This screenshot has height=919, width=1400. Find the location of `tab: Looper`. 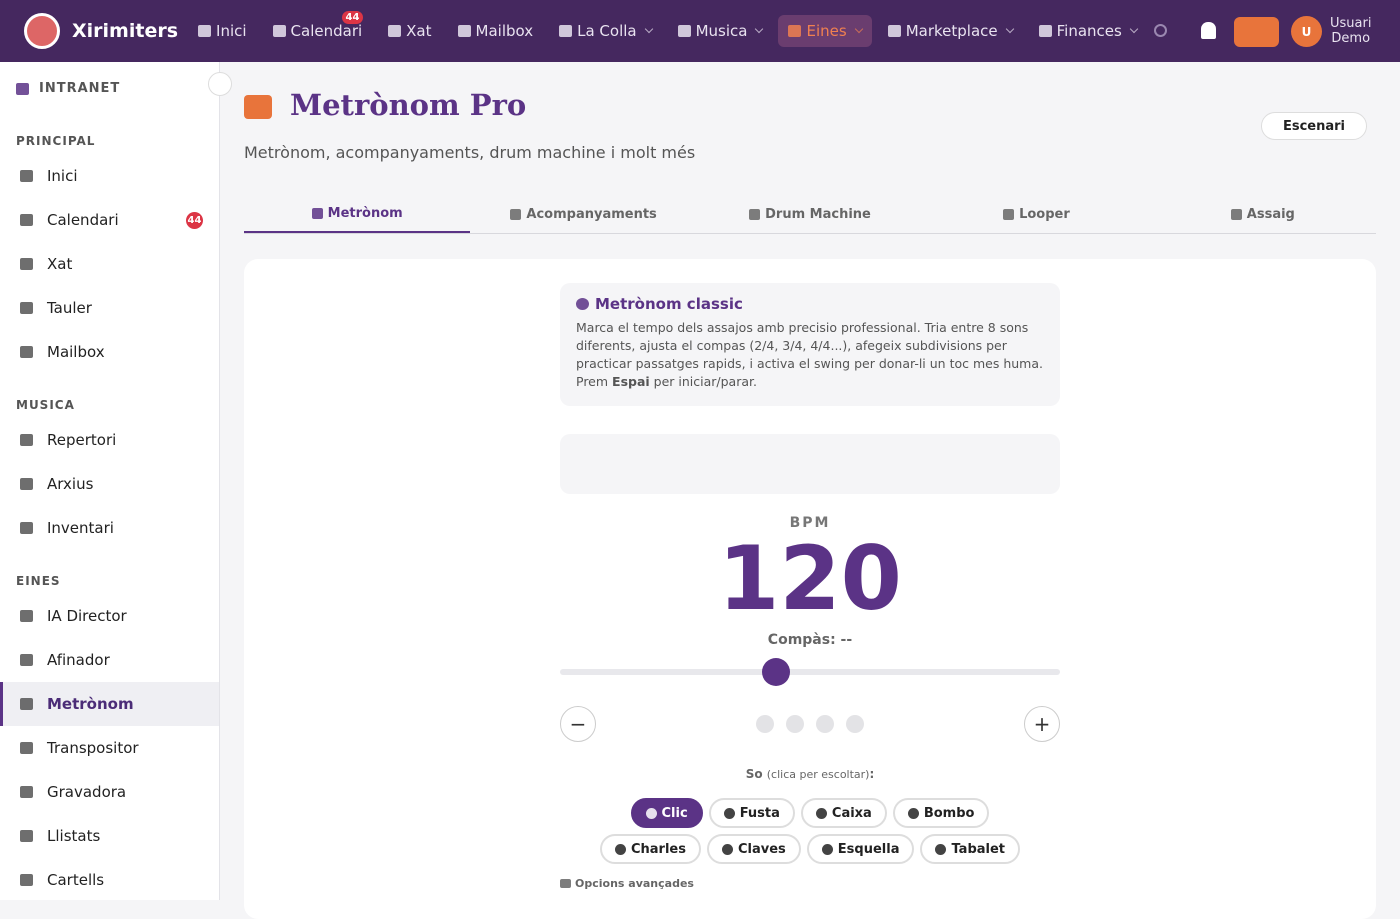

tab: Looper is located at coordinates (1036, 214).